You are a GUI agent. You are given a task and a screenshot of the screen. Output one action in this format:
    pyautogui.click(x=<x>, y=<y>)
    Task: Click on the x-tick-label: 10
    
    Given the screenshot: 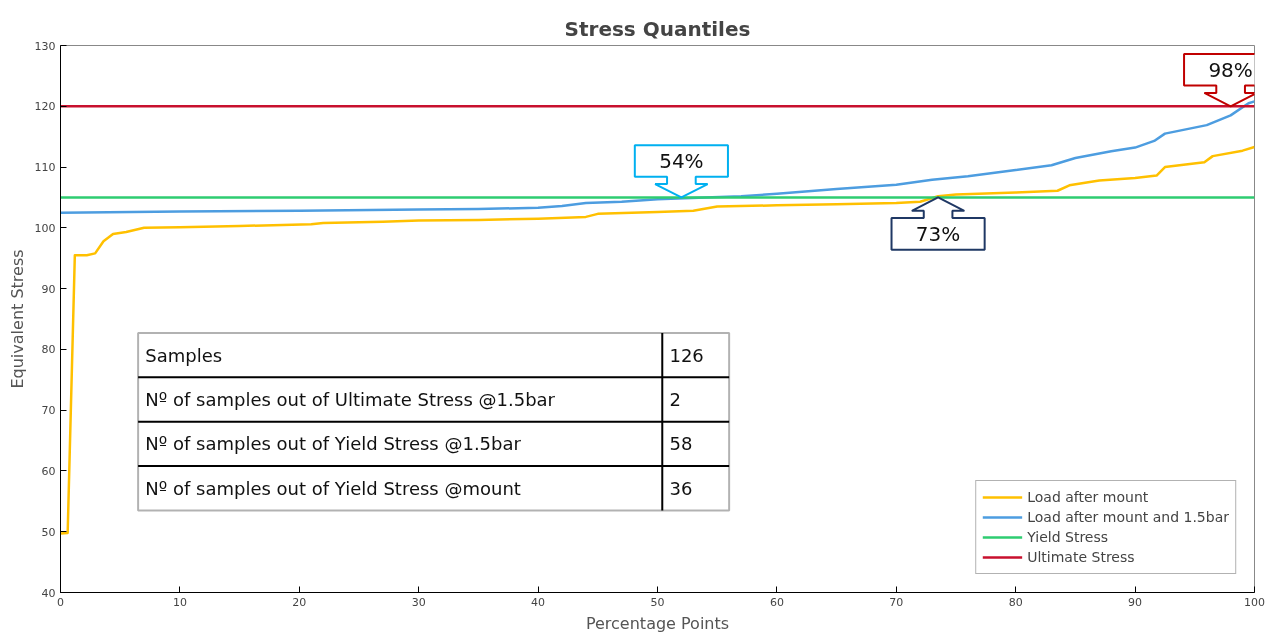 What is the action you would take?
    pyautogui.click(x=179, y=602)
    